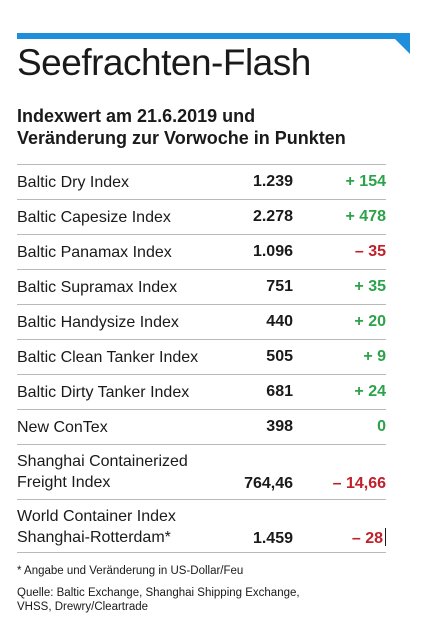 The width and height of the screenshot is (429, 632). I want to click on index-value: 2.278, so click(272, 216).